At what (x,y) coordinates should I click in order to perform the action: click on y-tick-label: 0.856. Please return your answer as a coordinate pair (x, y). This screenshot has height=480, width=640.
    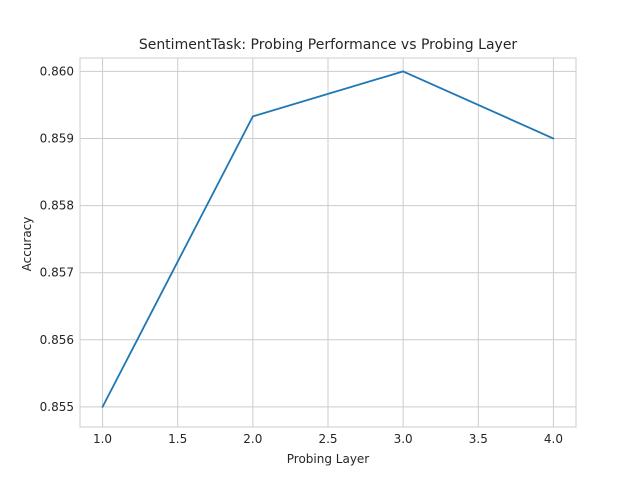
    Looking at the image, I should click on (57, 340).